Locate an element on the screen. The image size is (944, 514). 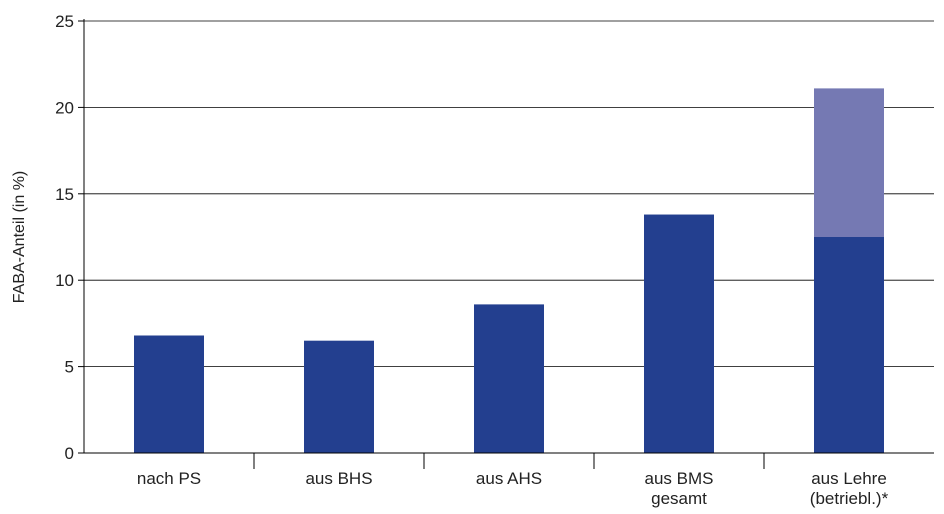
y-tick-label: 10 is located at coordinates (64, 280).